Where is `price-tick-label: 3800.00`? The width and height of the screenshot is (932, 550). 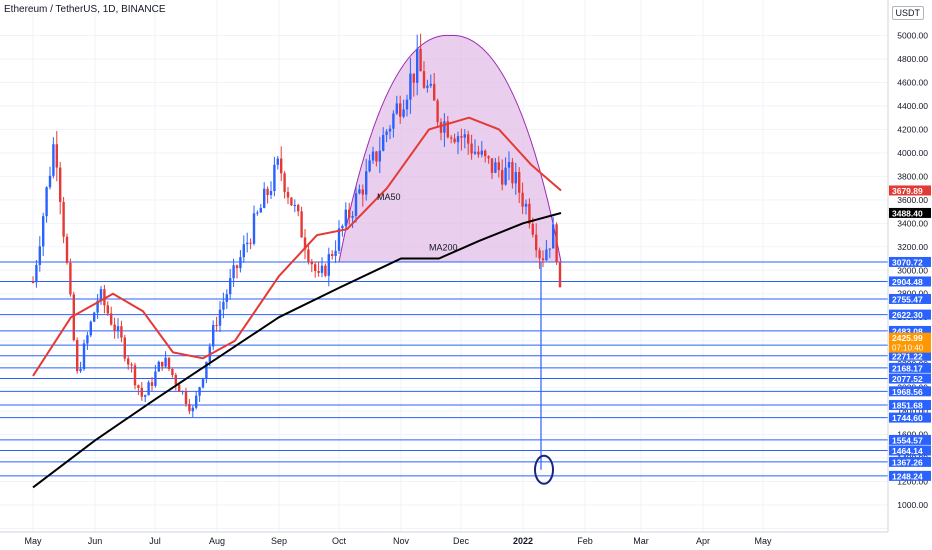
price-tick-label: 3800.00 is located at coordinates (912, 176).